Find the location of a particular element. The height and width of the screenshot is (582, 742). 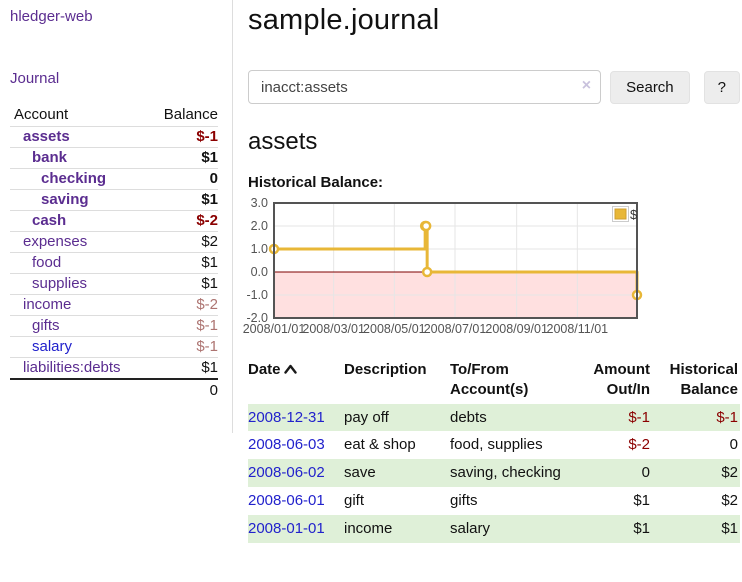

accounts-total-row: 0 is located at coordinates (114, 390).